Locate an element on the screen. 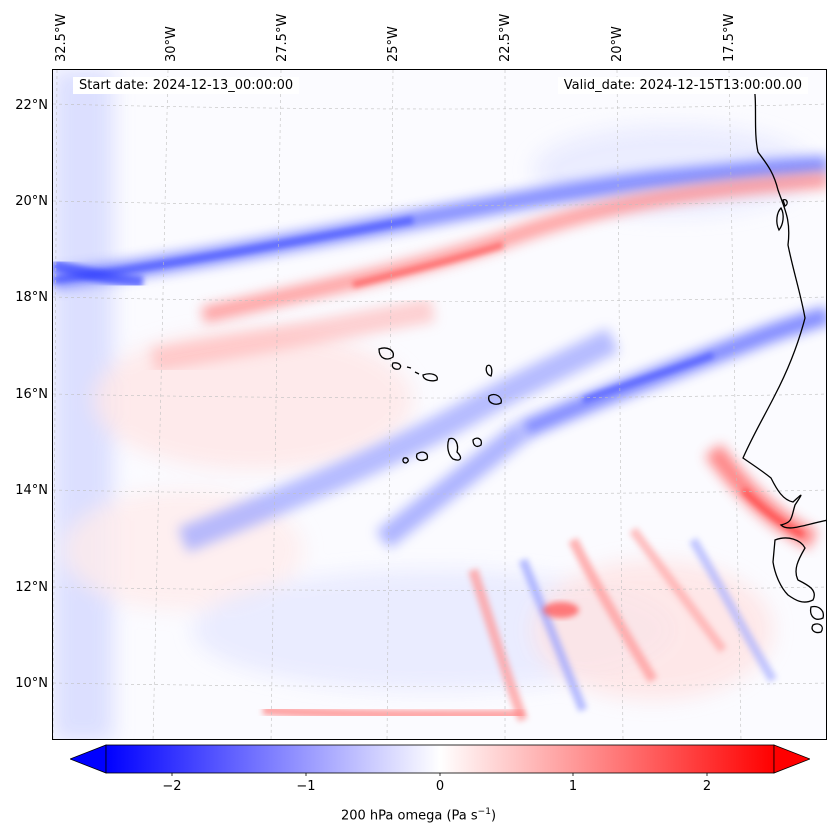  colorbar-label: 200 hPa omega (Pa s−1) is located at coordinates (418, 815).